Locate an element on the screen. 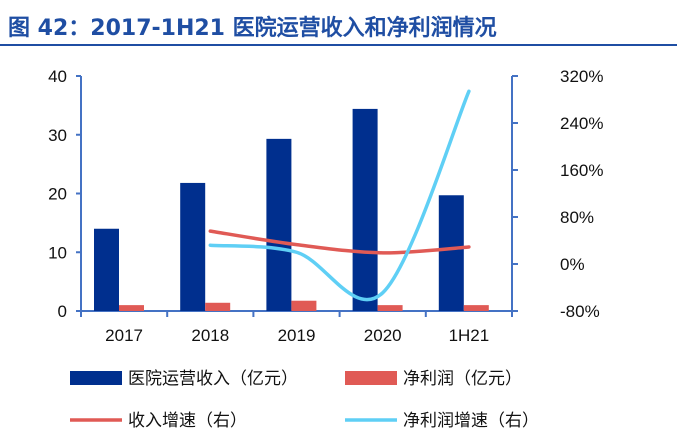 This screenshot has width=677, height=444. right-tick-label: 240% is located at coordinates (581, 123).